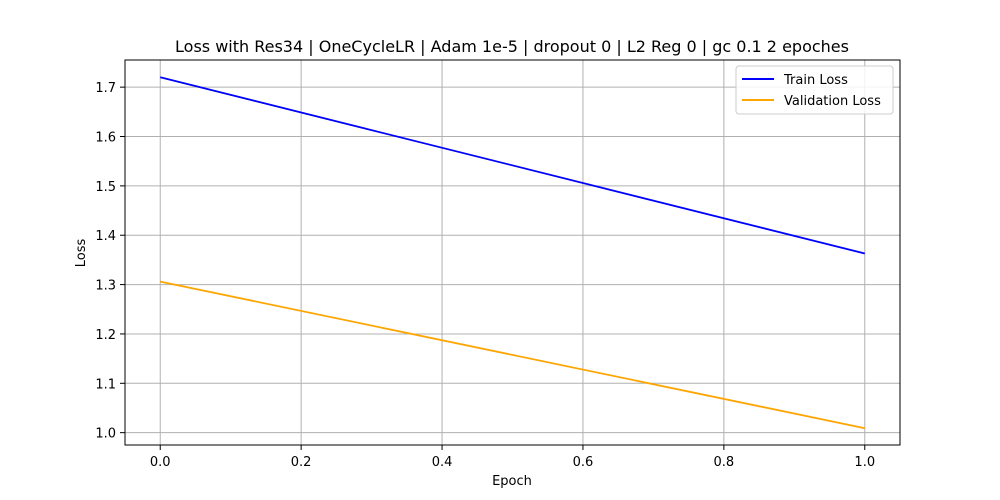  I want to click on legend: Train Loss Validation Loss, so click(814, 90).